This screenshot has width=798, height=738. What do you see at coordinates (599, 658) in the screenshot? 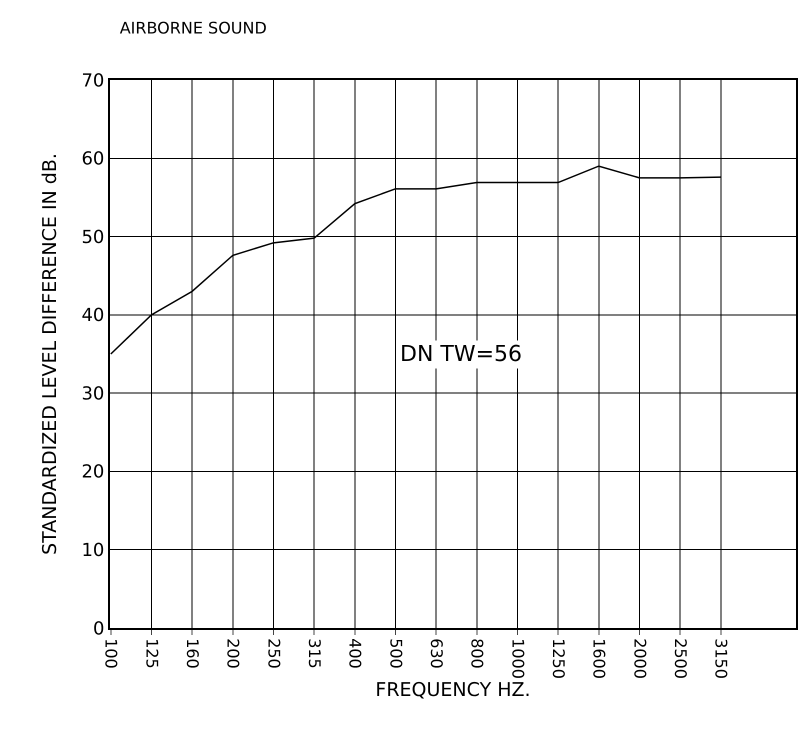
I see `x-tick-label: 1600` at bounding box center [599, 658].